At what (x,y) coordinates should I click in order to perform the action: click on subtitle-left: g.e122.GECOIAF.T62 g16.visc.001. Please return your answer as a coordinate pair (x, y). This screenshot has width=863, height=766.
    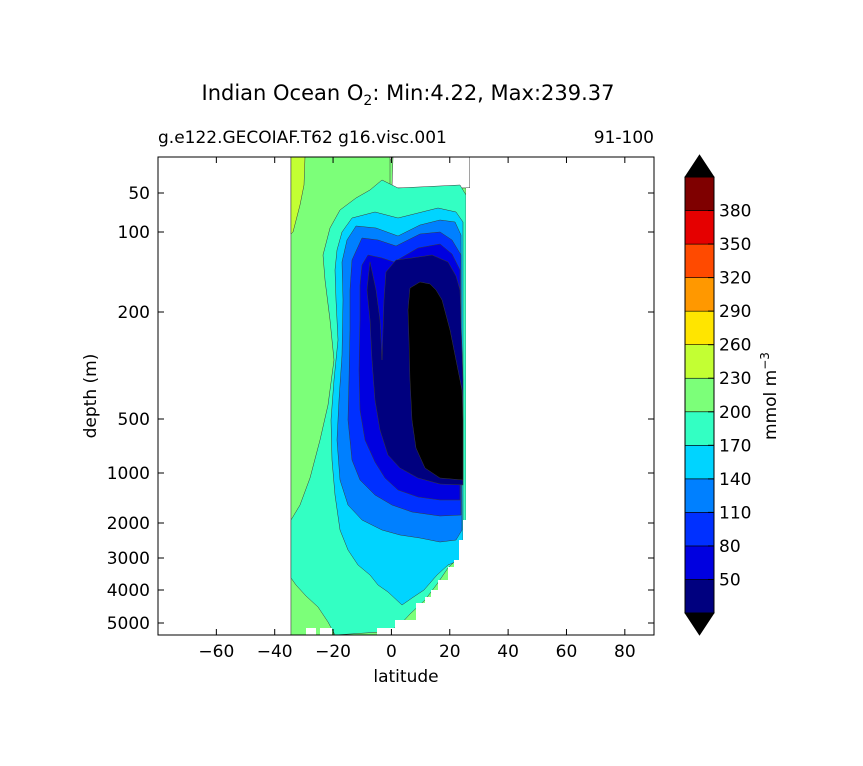
    Looking at the image, I should click on (302, 138).